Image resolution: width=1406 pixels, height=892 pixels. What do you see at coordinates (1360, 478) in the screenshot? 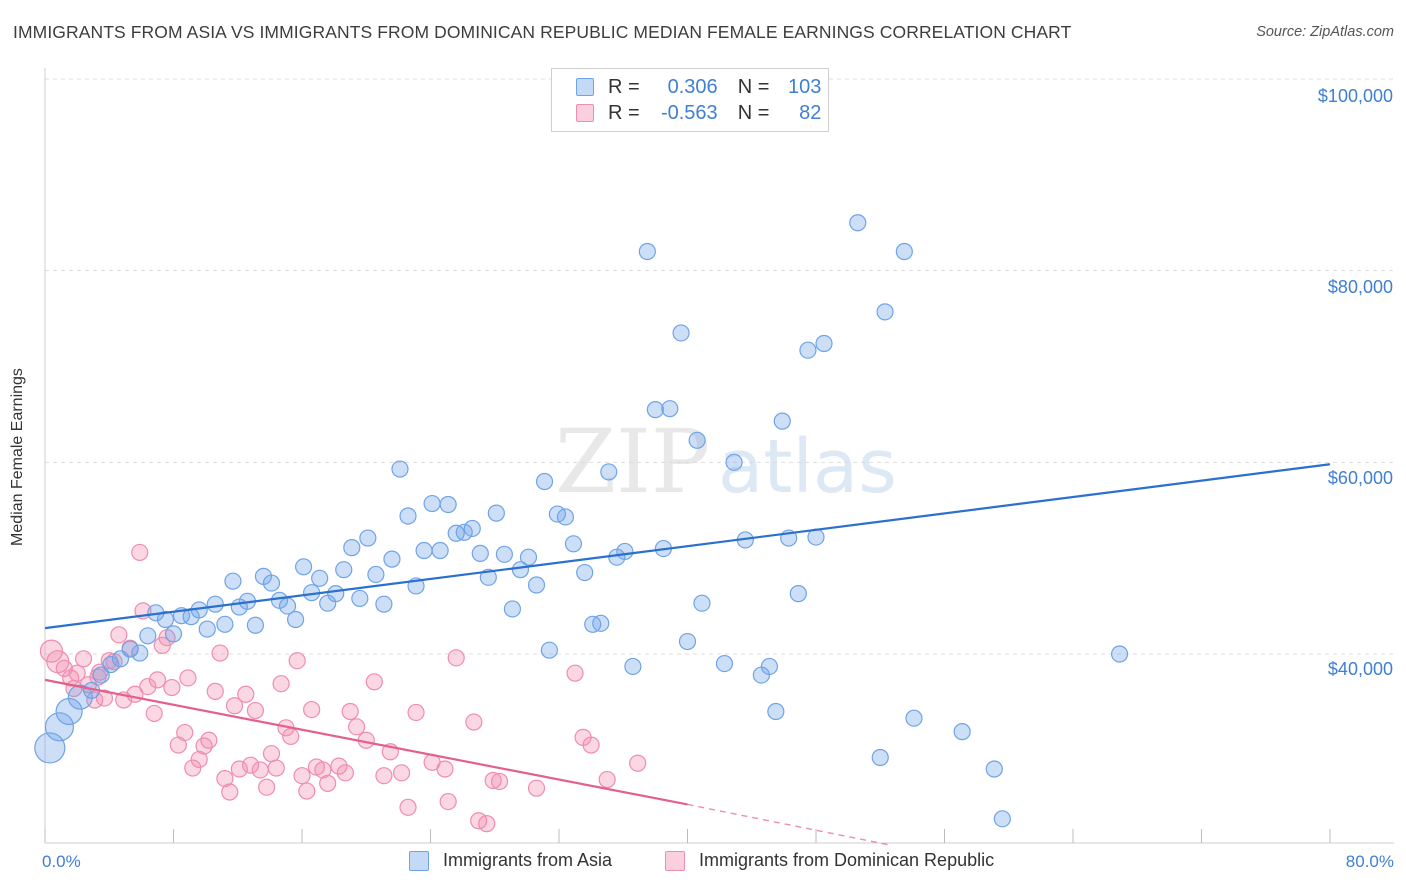
I see `y-tick-label-60000: $60,000` at bounding box center [1360, 478].